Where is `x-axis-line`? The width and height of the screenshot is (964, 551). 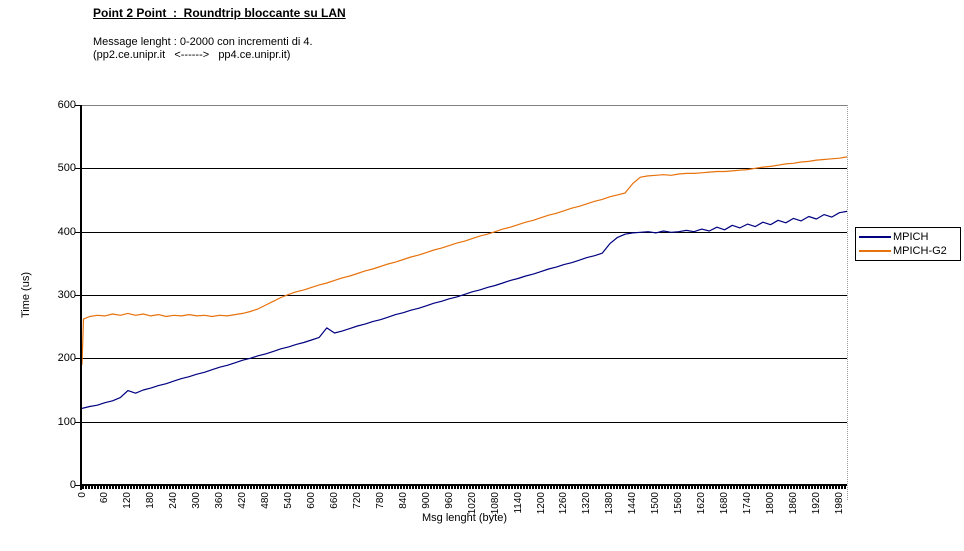
x-axis-line is located at coordinates (463, 485).